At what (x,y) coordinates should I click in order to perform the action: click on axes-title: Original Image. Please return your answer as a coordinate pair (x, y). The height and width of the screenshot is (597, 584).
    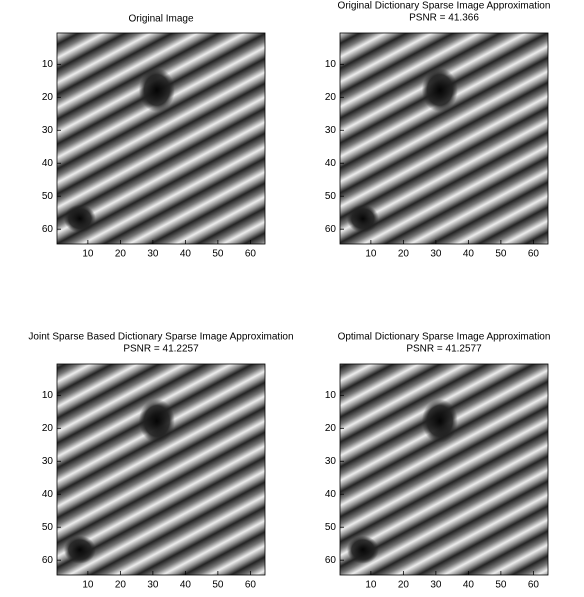
    Looking at the image, I should click on (160, 19).